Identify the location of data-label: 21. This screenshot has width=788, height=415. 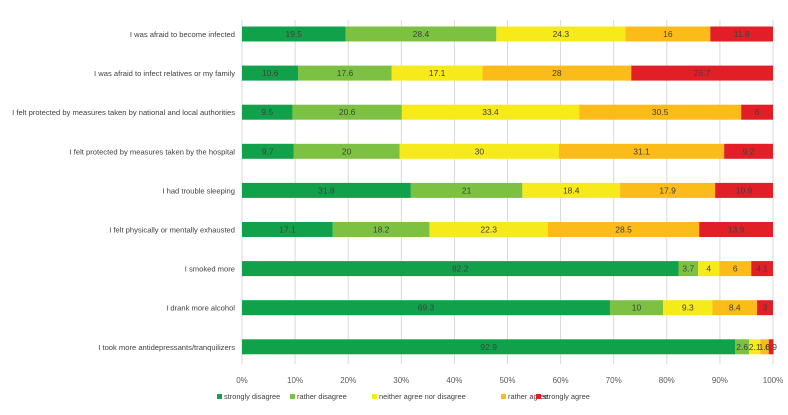
(467, 190).